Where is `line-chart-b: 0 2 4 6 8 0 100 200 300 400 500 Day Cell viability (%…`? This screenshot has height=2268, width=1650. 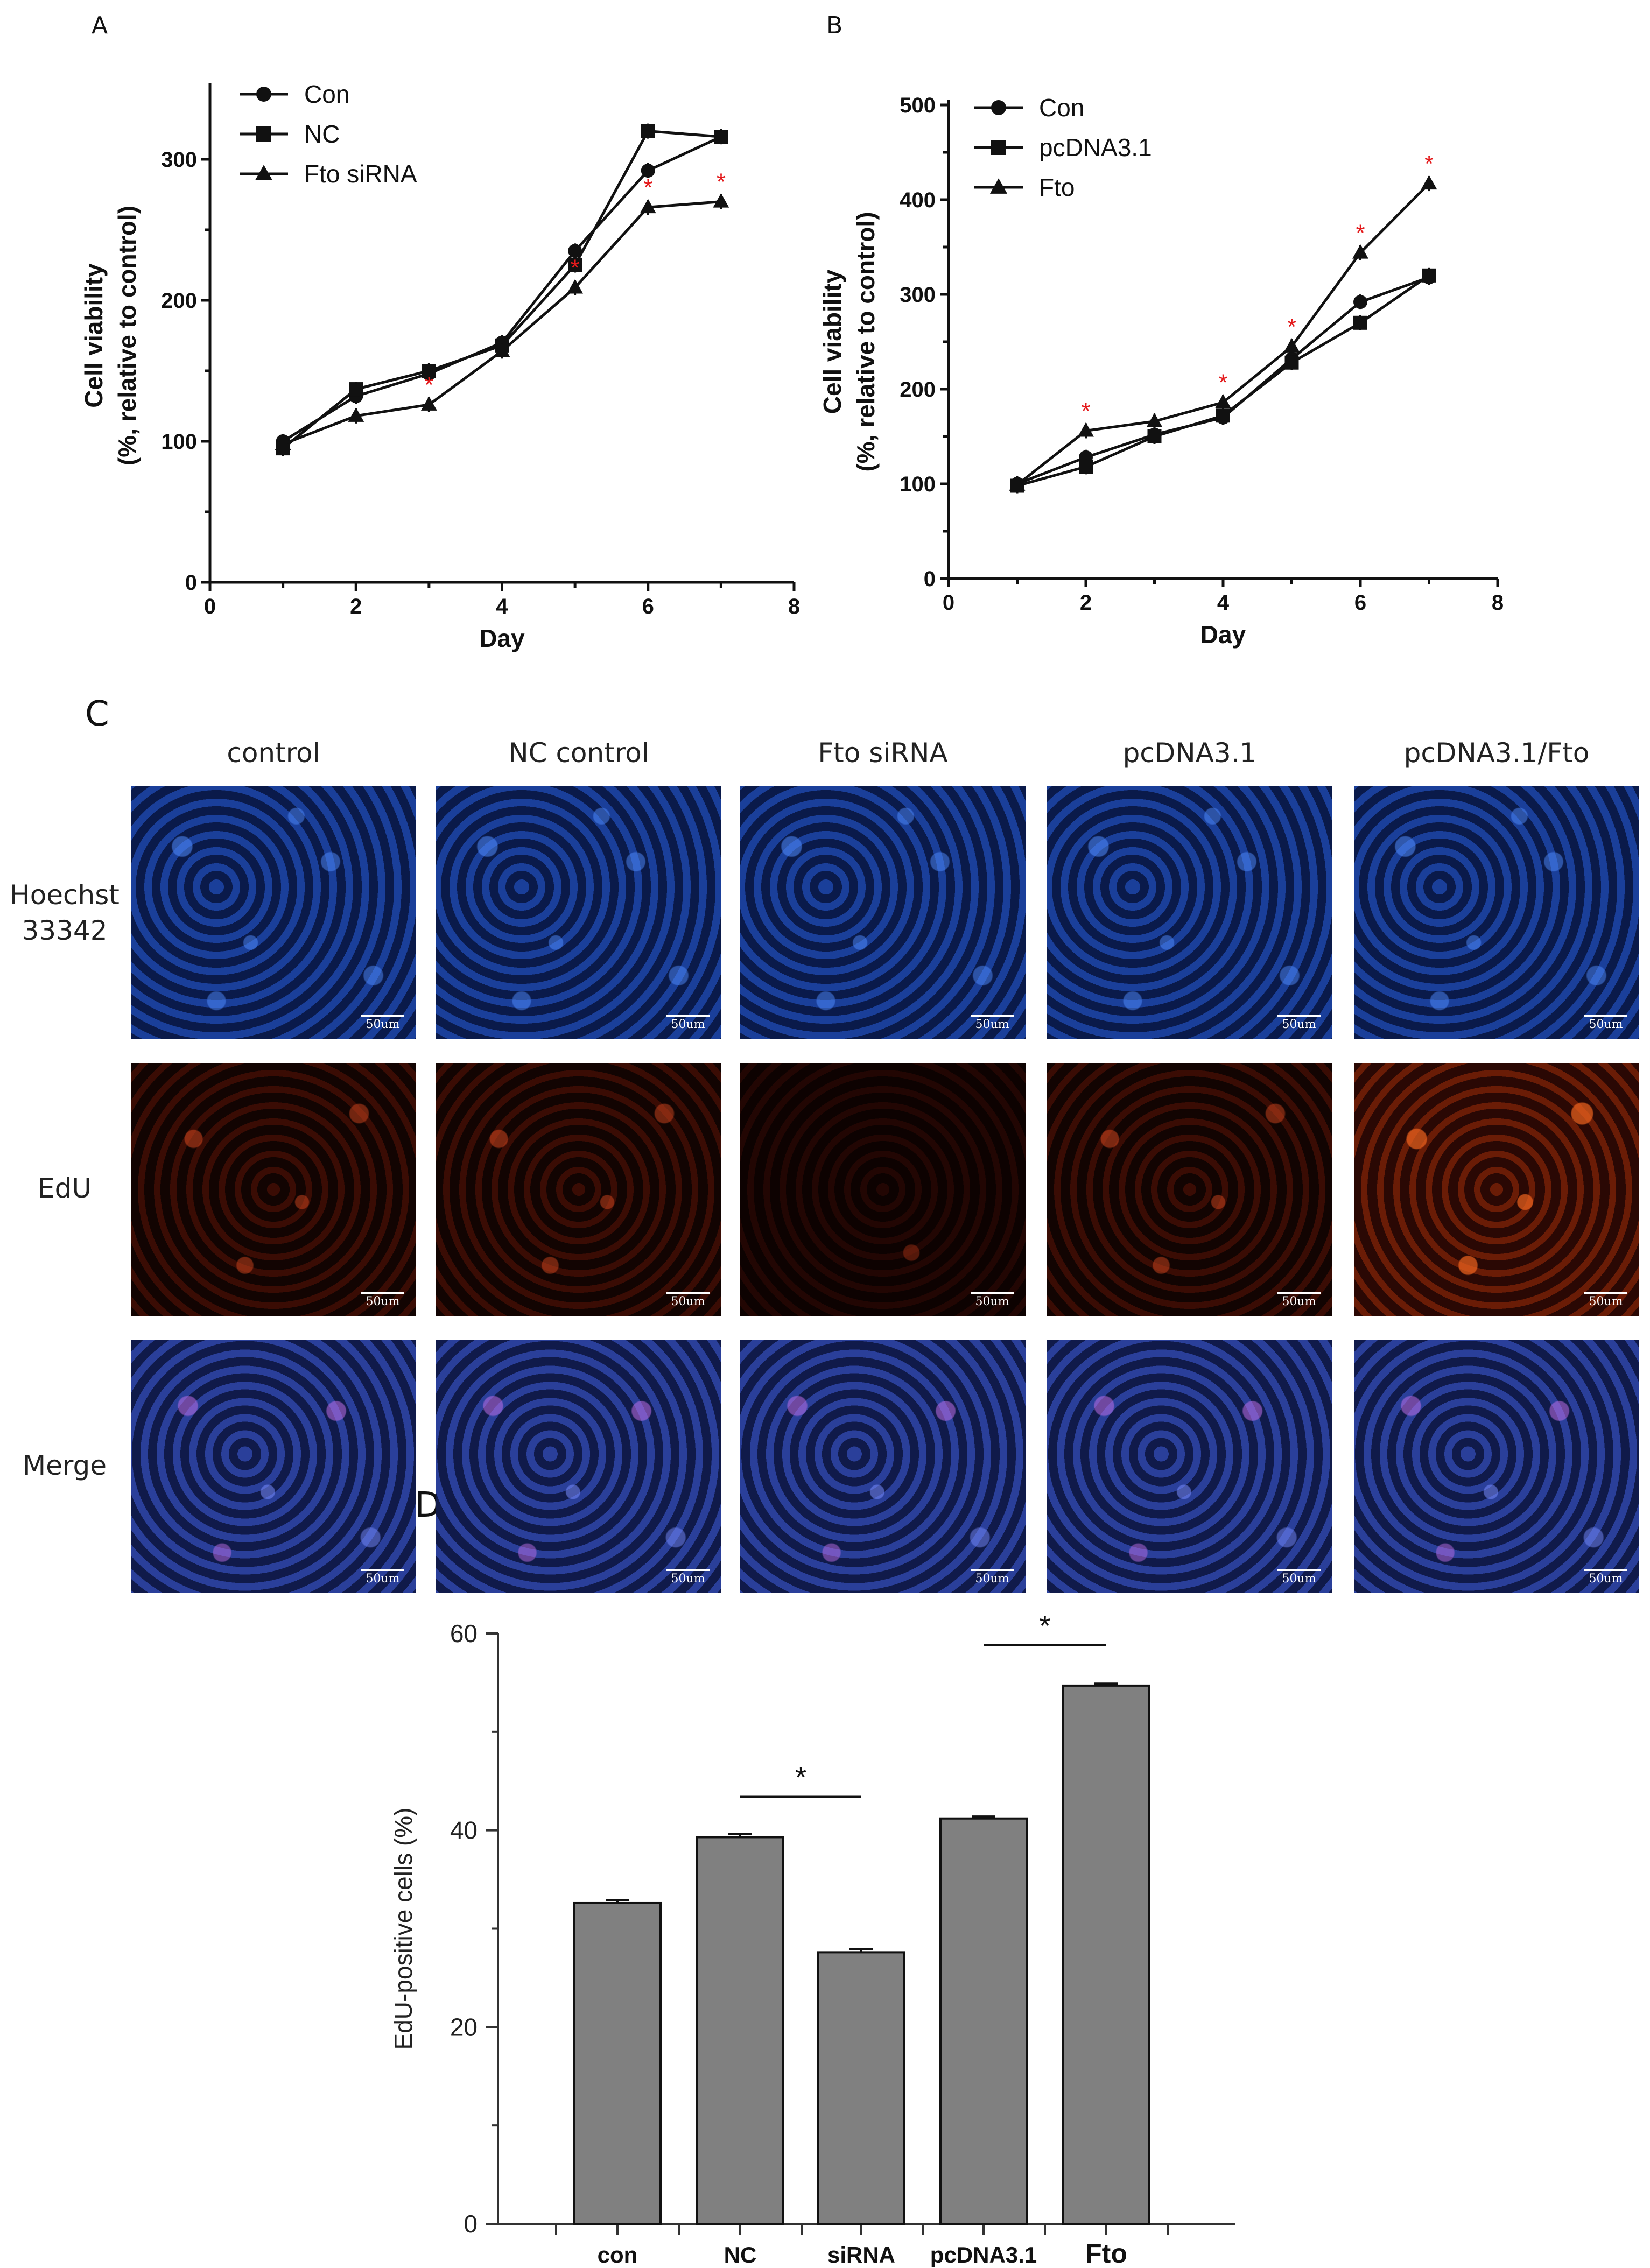
line-chart-b: 0 2 4 6 8 0 100 200 300 400 500 Day Cell viability (%… is located at coordinates (1161, 371).